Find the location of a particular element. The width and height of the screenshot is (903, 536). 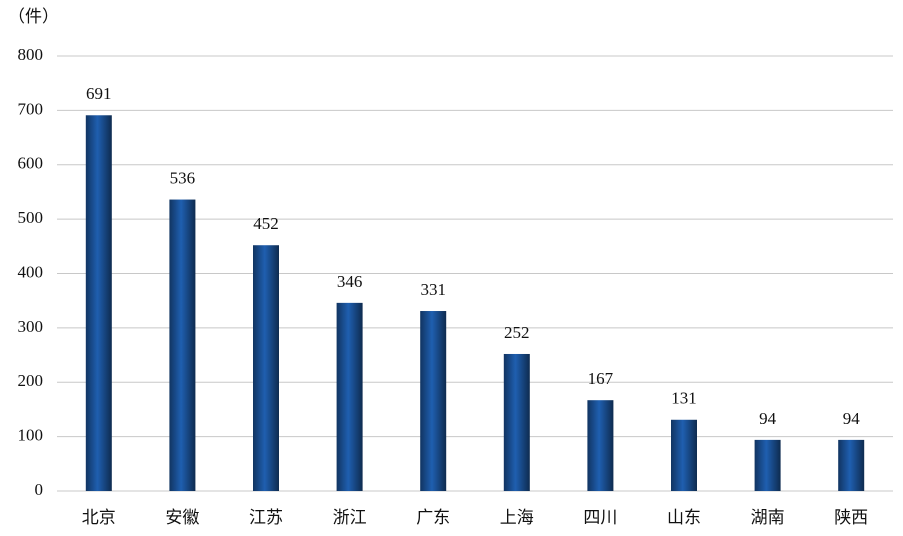

x-tick-label: 上海 is located at coordinates (517, 517).